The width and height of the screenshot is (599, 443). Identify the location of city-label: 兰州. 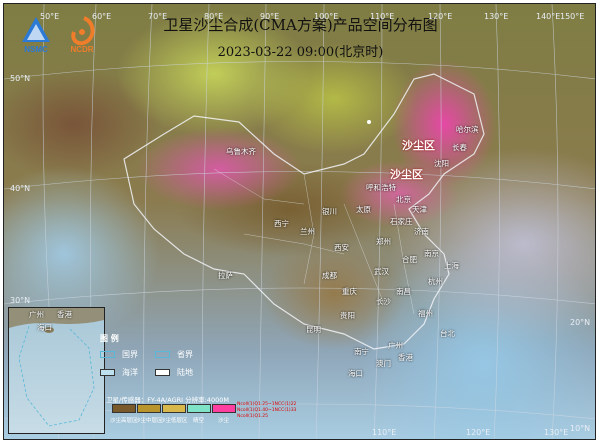
(307, 231).